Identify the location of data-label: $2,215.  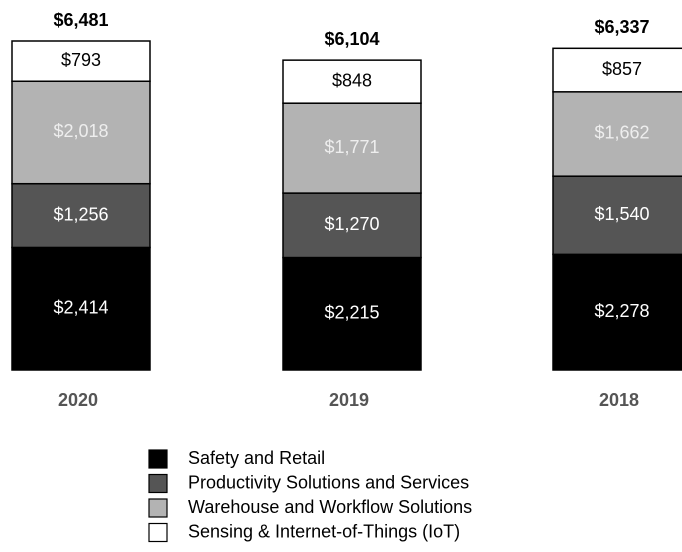
(351, 313).